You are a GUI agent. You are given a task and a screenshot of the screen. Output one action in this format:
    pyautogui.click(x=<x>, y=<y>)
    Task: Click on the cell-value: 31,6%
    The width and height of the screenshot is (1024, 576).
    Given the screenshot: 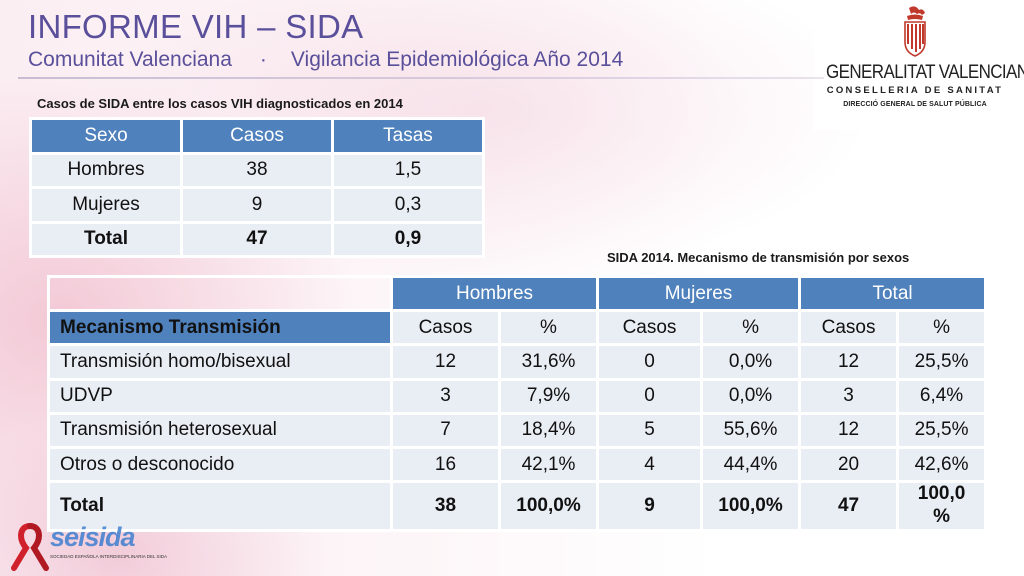 What is the action you would take?
    pyautogui.click(x=548, y=362)
    